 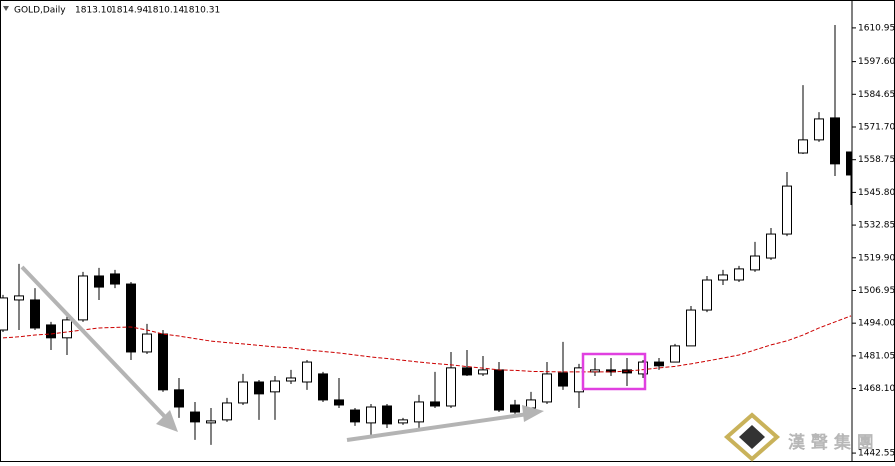 I want to click on y-tick-label: 1597.60, so click(x=876, y=62).